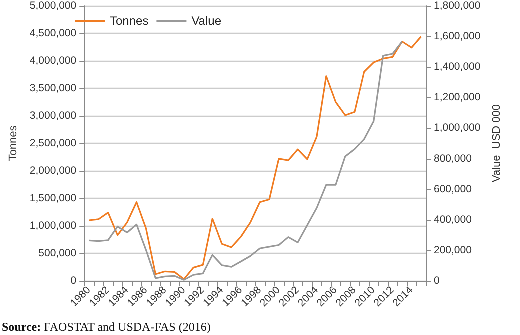  Describe the element at coordinates (53, 6) in the screenshot. I see `y-tick-label: 5,000,000` at that location.